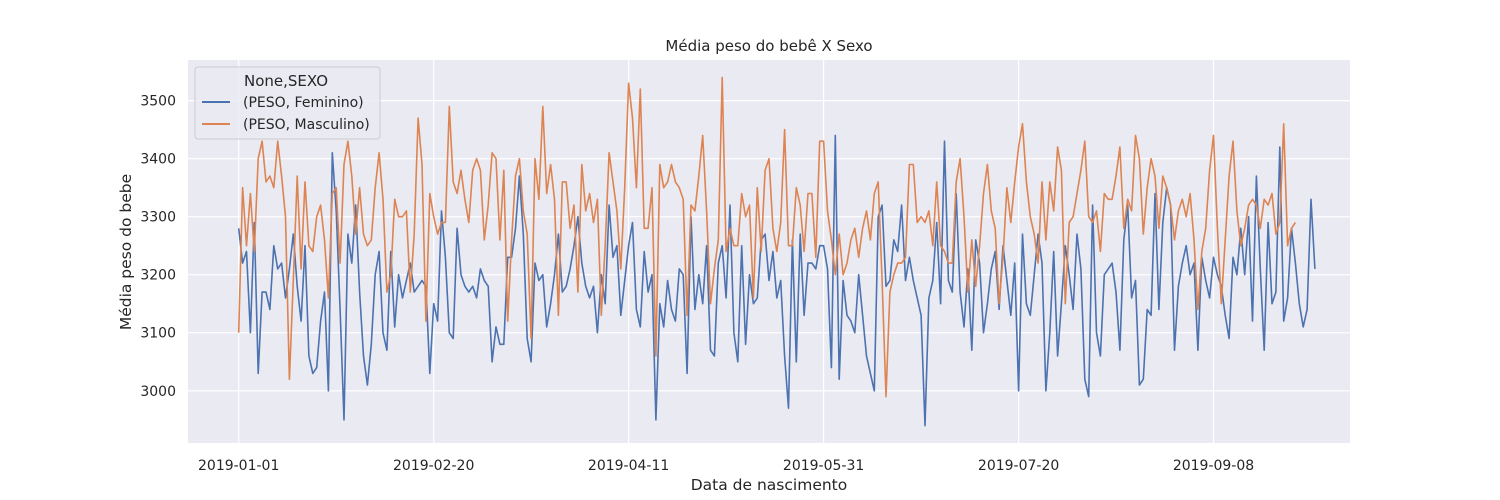 The width and height of the screenshot is (1500, 500). I want to click on x-tick-label: 2019-09-08, so click(1213, 466).